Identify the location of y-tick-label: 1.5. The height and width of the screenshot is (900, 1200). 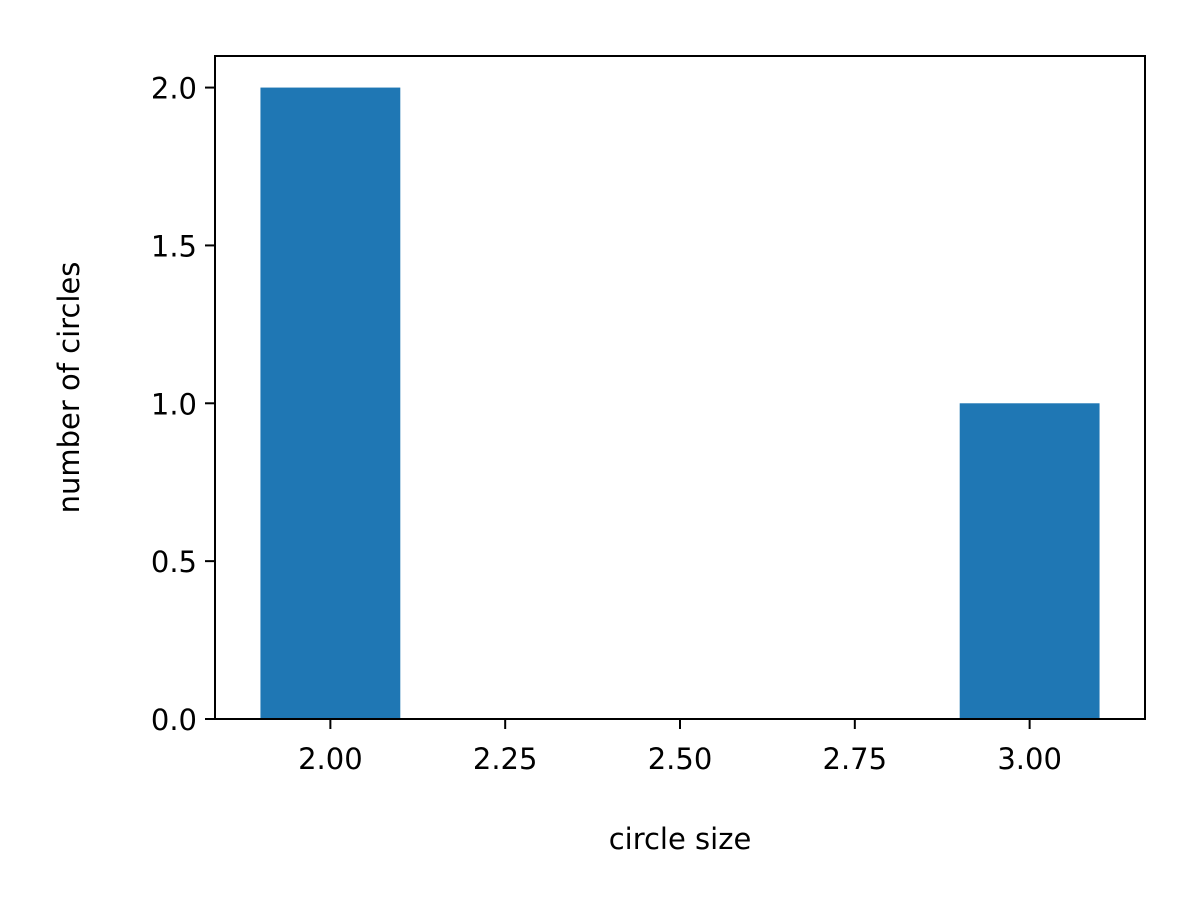
(174, 246).